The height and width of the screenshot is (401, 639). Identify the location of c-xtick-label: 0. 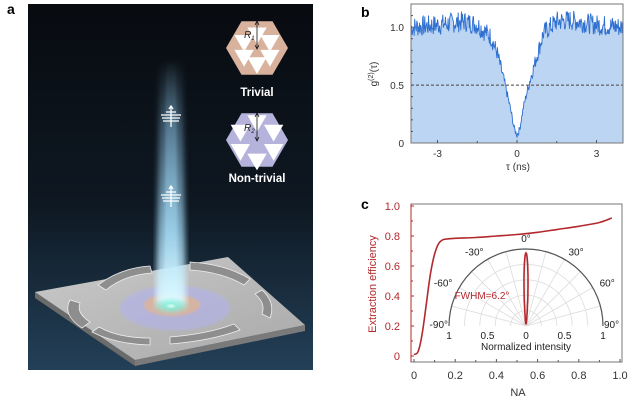
(414, 376).